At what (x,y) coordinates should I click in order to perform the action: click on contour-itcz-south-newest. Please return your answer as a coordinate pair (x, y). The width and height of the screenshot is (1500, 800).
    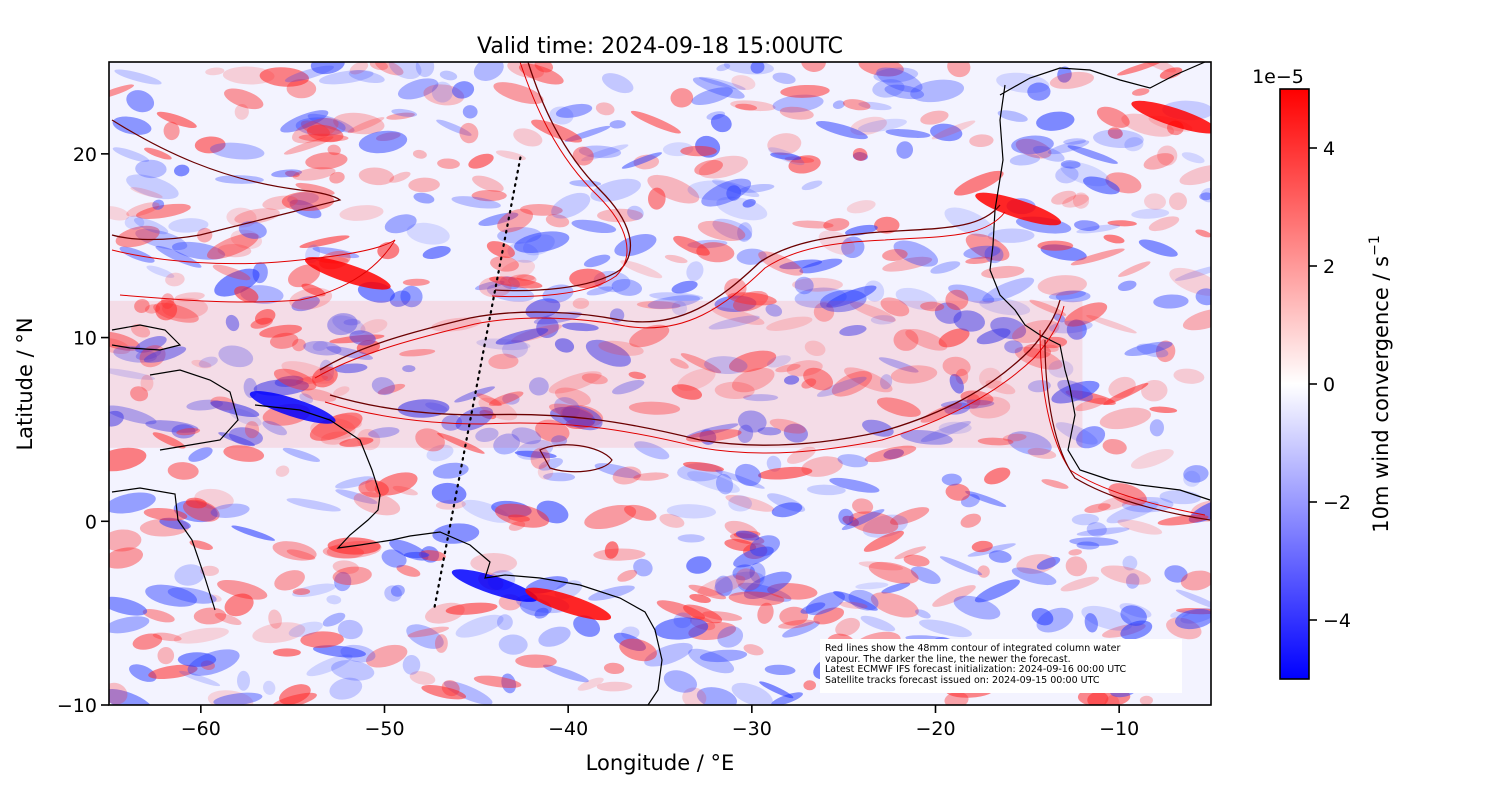
    Looking at the image, I should click on (695, 372).